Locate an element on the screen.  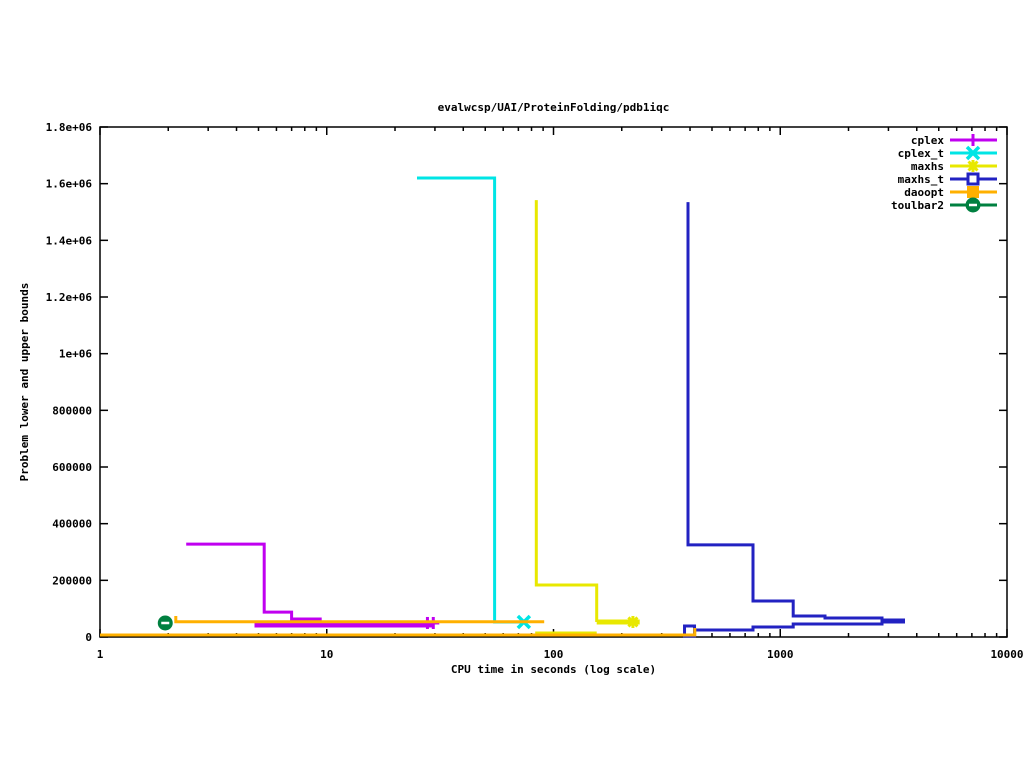
series-maxhs is located at coordinates (587, 417).